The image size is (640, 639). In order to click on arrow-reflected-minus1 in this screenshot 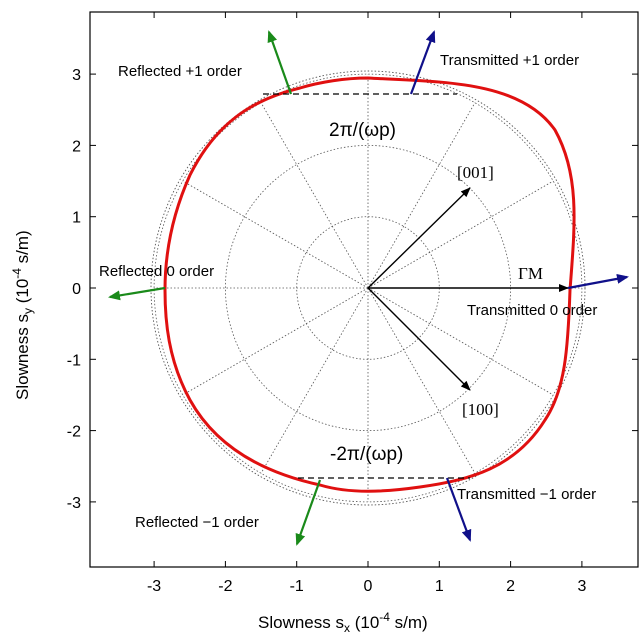, I will do `click(308, 512)`.